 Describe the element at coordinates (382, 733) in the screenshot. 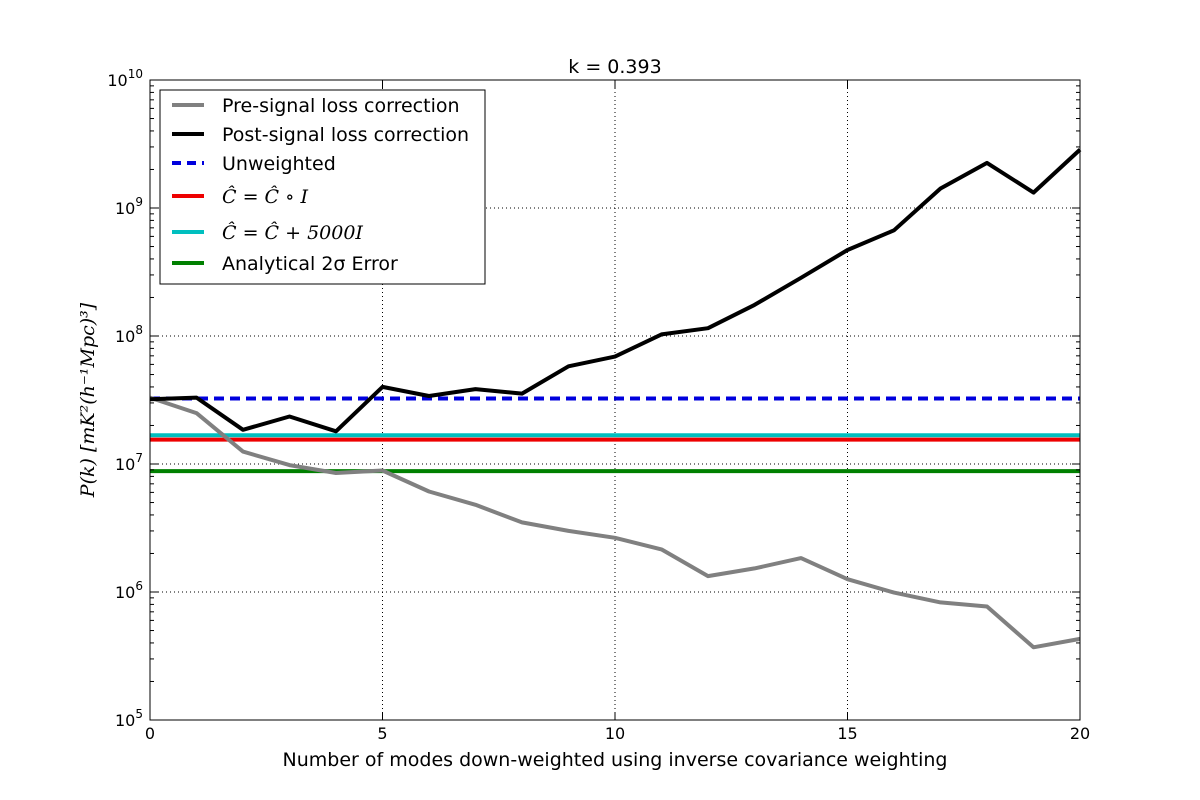

I see `x-tick-label: 5` at that location.